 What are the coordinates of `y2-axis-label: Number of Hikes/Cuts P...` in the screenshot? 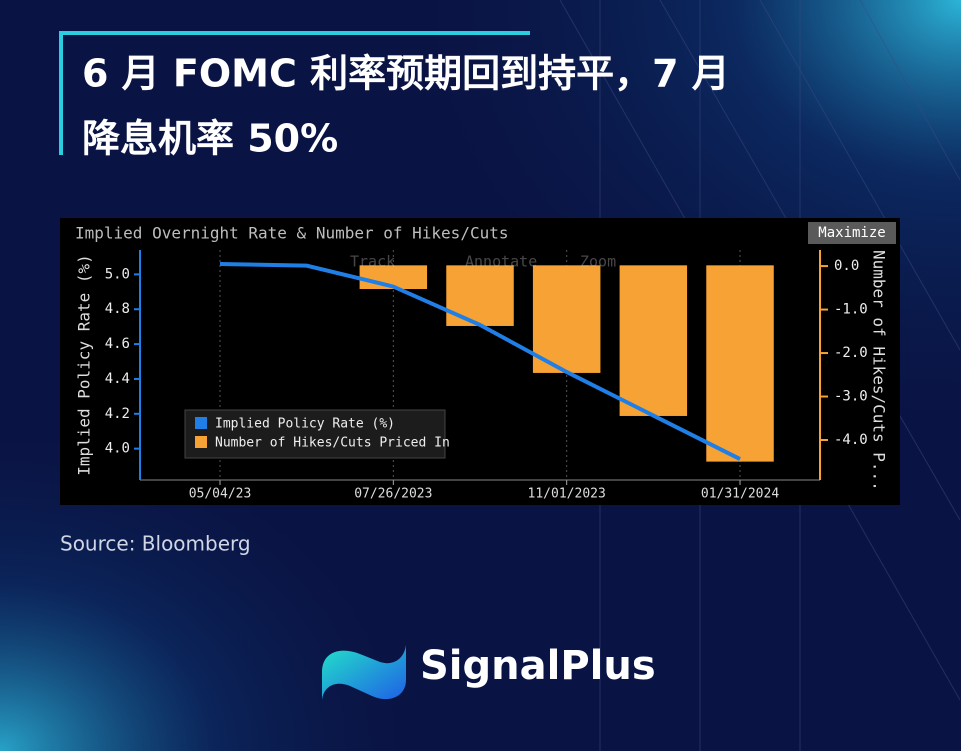 It's located at (879, 370).